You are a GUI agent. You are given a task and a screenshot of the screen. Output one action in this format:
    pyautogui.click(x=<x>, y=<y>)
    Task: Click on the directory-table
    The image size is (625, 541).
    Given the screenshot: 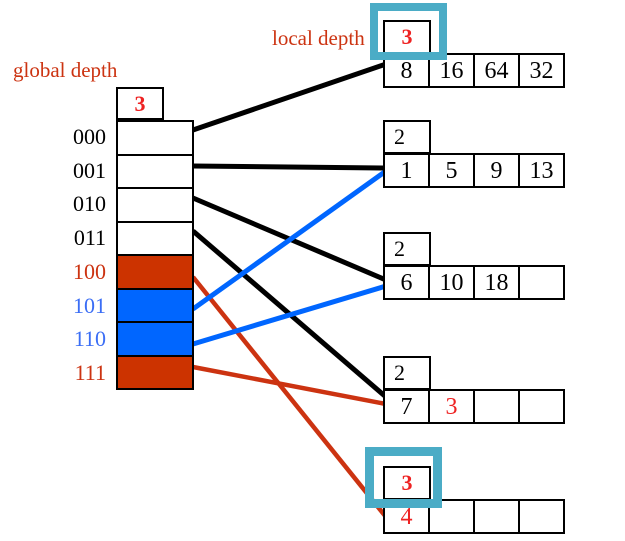 What is the action you would take?
    pyautogui.click(x=155, y=255)
    